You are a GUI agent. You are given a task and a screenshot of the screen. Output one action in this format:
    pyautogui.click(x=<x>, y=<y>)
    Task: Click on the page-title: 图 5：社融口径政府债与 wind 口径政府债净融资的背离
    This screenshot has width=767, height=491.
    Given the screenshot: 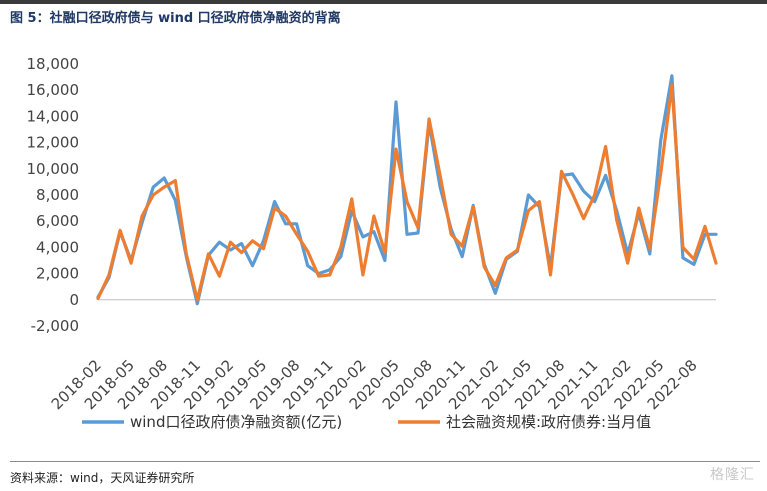 What is the action you would take?
    pyautogui.click(x=175, y=18)
    